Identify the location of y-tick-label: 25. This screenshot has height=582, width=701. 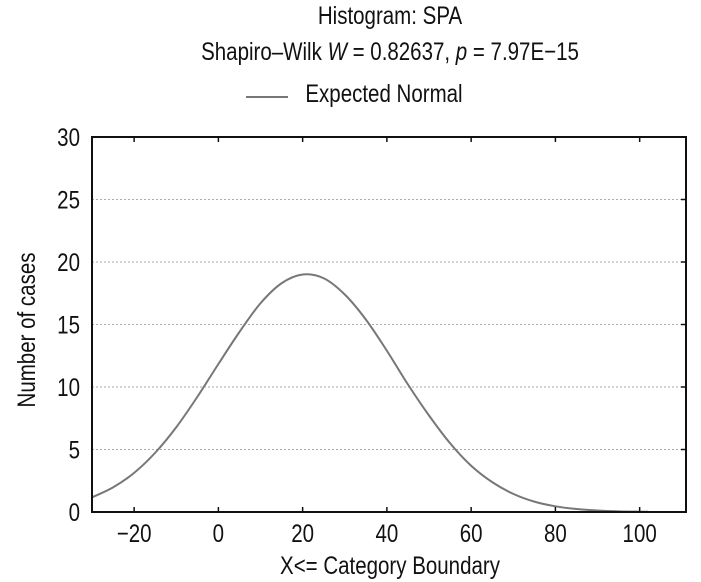
(68, 200).